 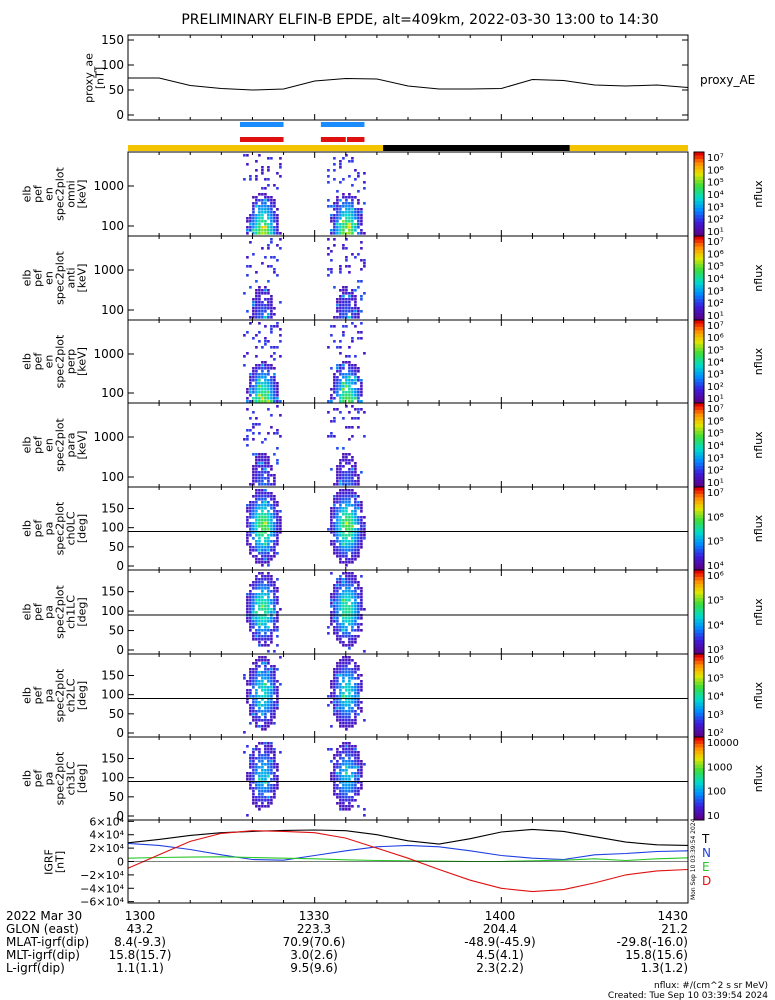 I want to click on axis-label-line: elb, so click(x=27, y=445).